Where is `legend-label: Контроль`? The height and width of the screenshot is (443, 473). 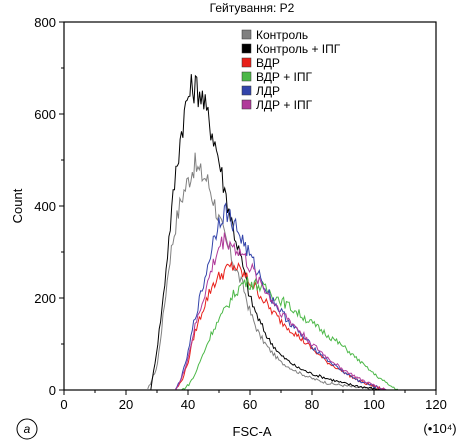
legend-label: Контроль is located at coordinates (282, 35).